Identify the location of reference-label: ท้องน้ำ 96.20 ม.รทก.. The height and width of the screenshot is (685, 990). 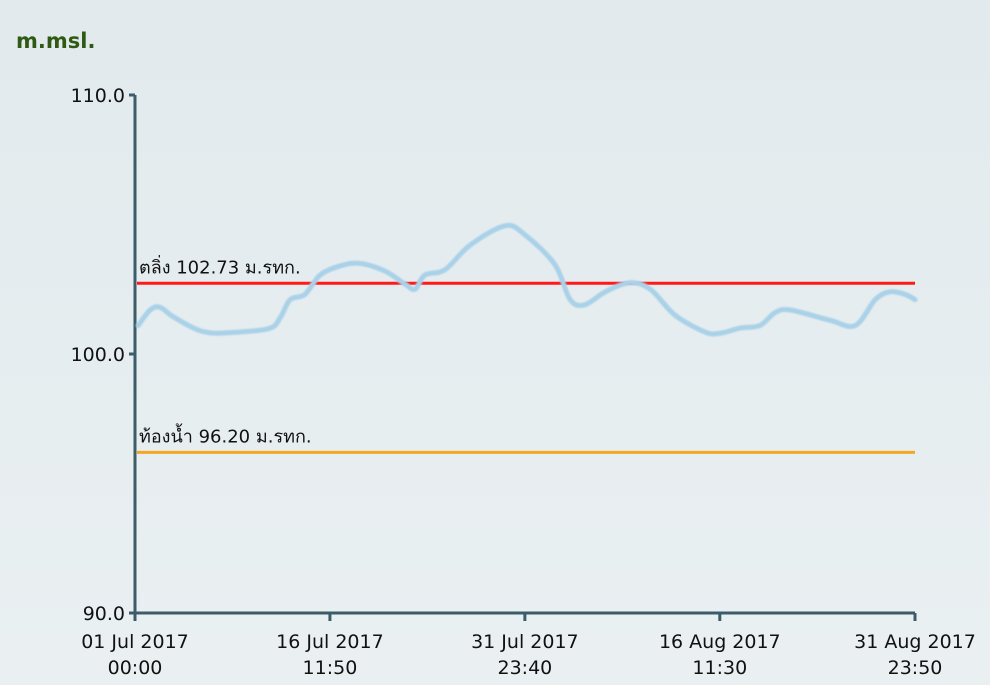
(225, 435).